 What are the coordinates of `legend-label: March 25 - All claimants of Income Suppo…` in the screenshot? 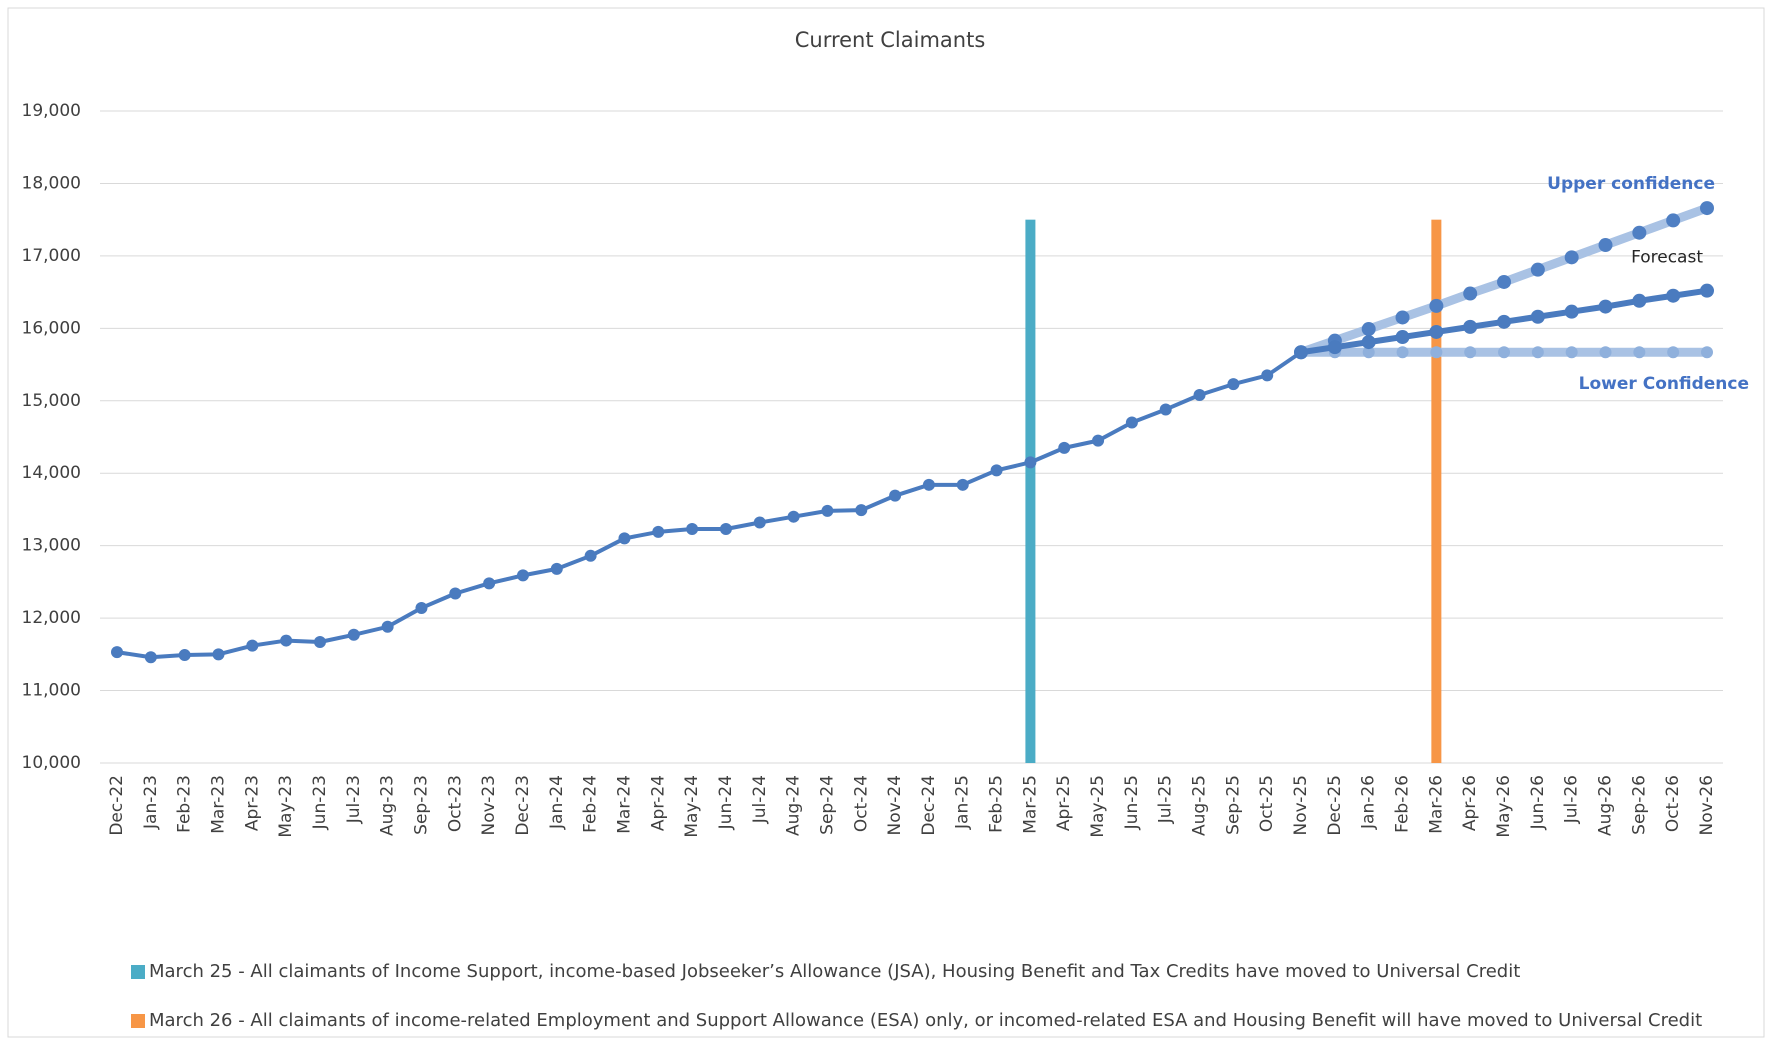 It's located at (834, 971).